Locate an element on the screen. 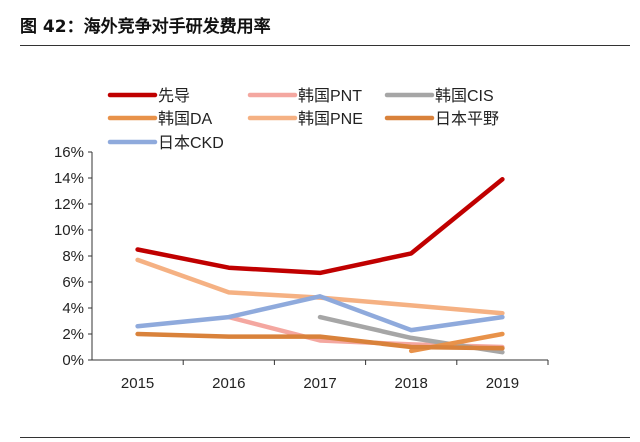 This screenshot has width=640, height=442. legend-label: 日本平野 is located at coordinates (467, 119).